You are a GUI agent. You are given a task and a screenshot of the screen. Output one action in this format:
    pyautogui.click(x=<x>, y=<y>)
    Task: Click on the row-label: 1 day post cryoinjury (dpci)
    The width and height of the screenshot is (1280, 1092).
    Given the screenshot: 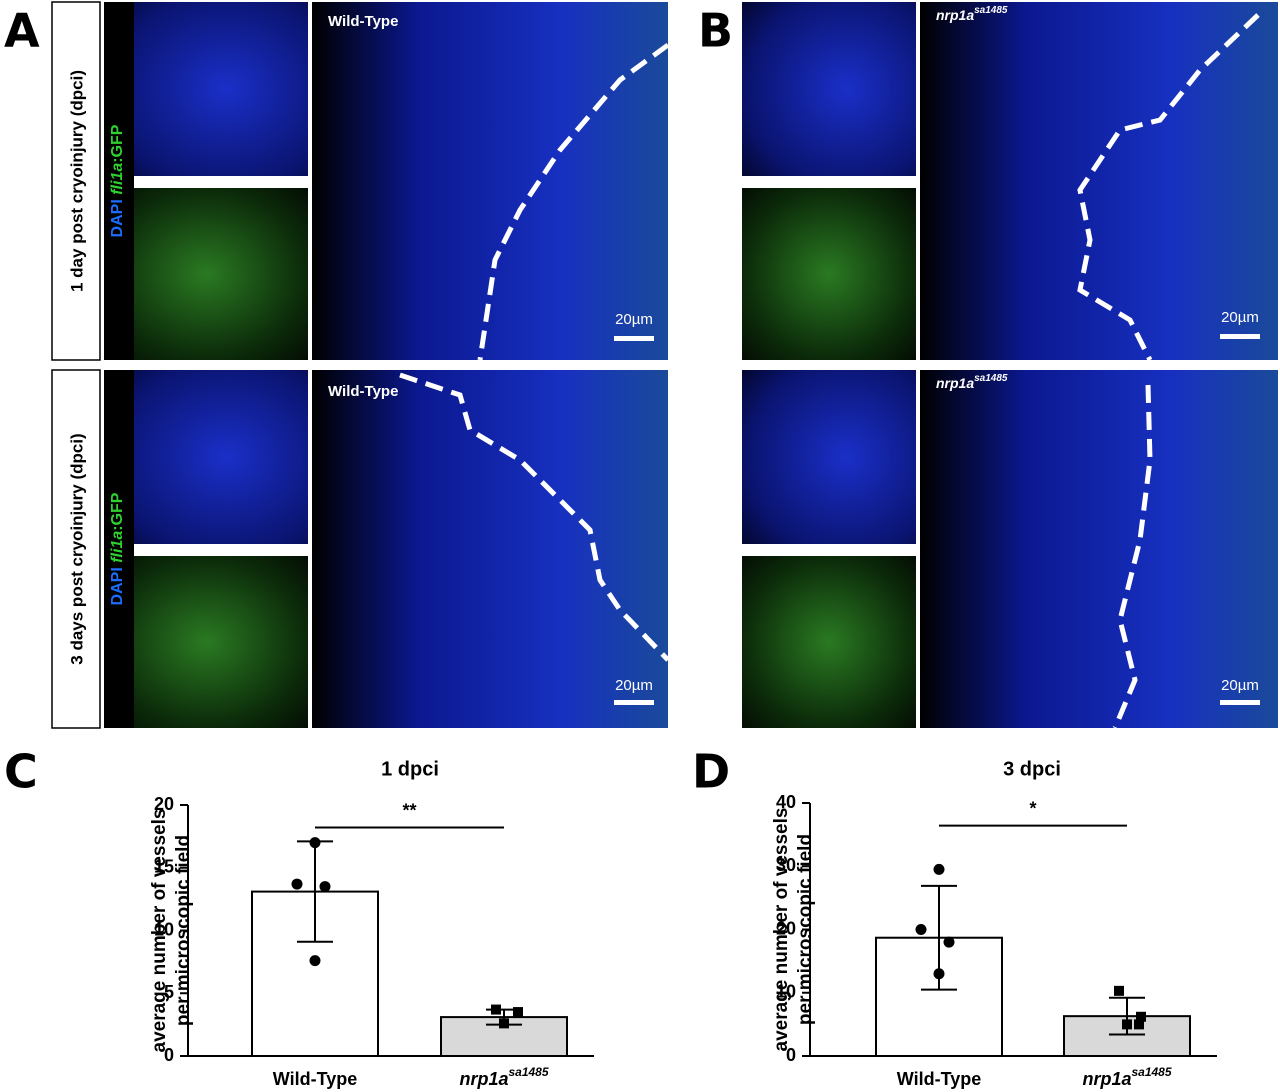 What is the action you would take?
    pyautogui.click(x=76, y=181)
    